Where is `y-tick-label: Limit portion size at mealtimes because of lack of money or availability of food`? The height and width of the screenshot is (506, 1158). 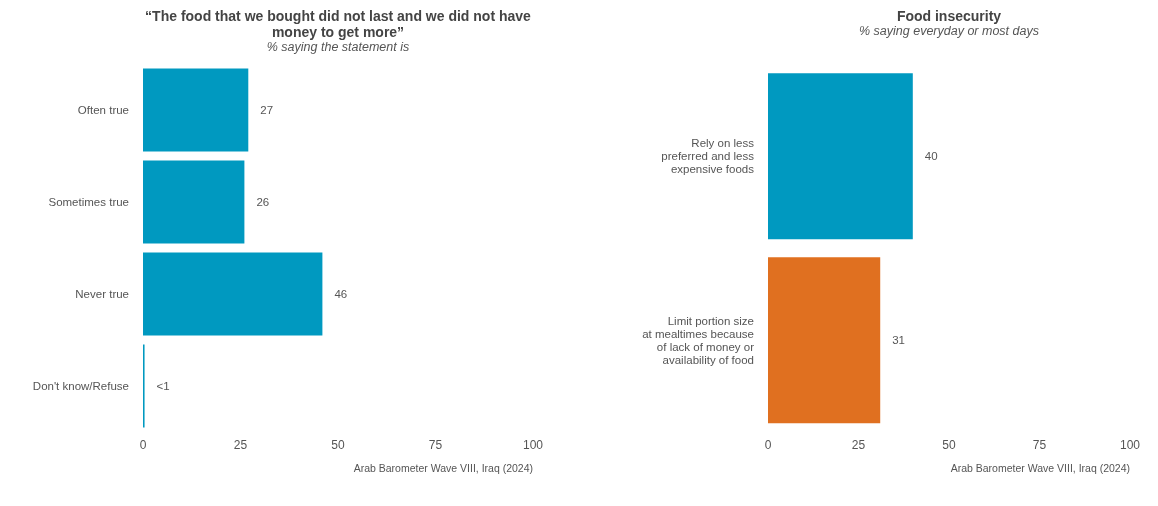
y-tick-label: Limit portion size at mealtimes because of lack of money or availability of food is located at coordinates (698, 340).